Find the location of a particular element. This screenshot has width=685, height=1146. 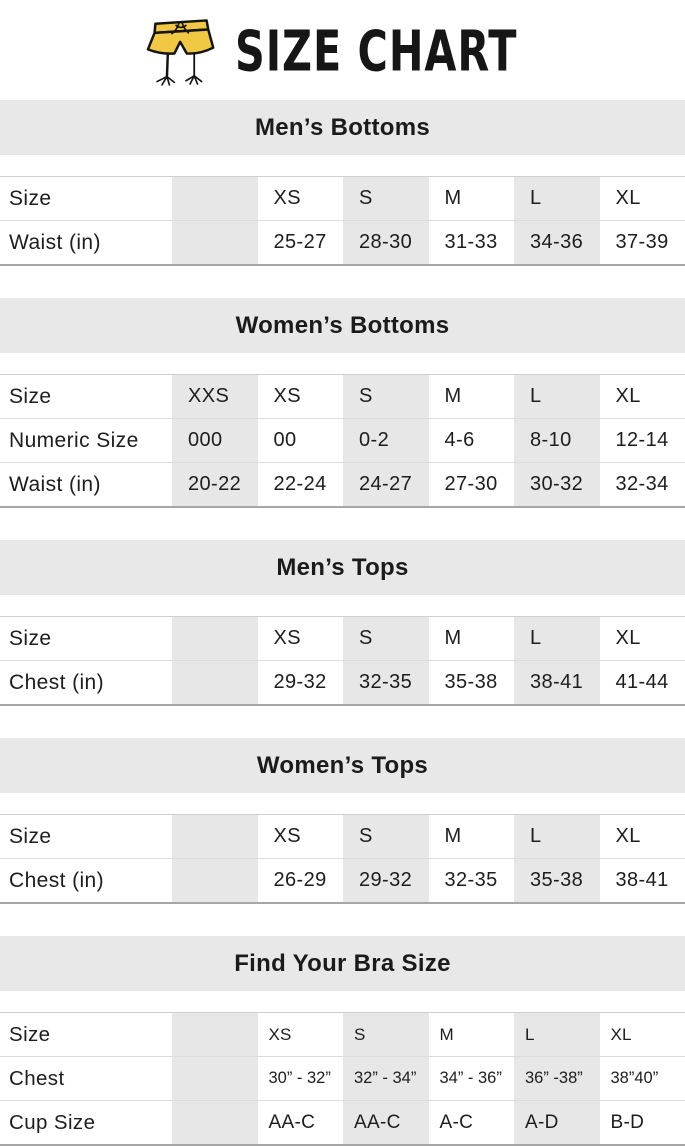

value-cell: A-C is located at coordinates (472, 1123).